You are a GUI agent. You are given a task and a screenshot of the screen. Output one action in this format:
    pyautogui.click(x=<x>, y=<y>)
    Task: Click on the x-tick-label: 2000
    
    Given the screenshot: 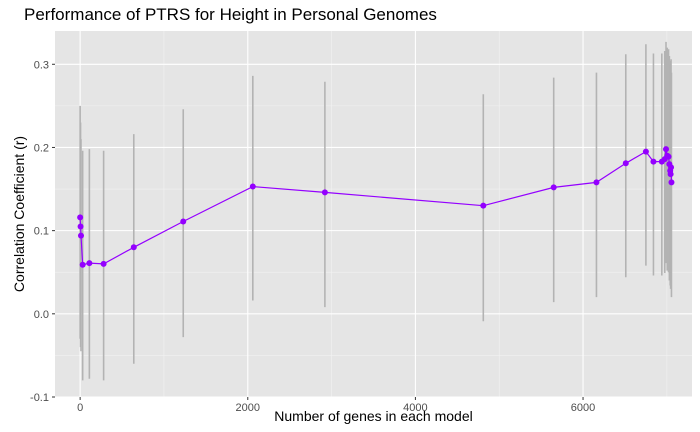 What is the action you would take?
    pyautogui.click(x=248, y=408)
    